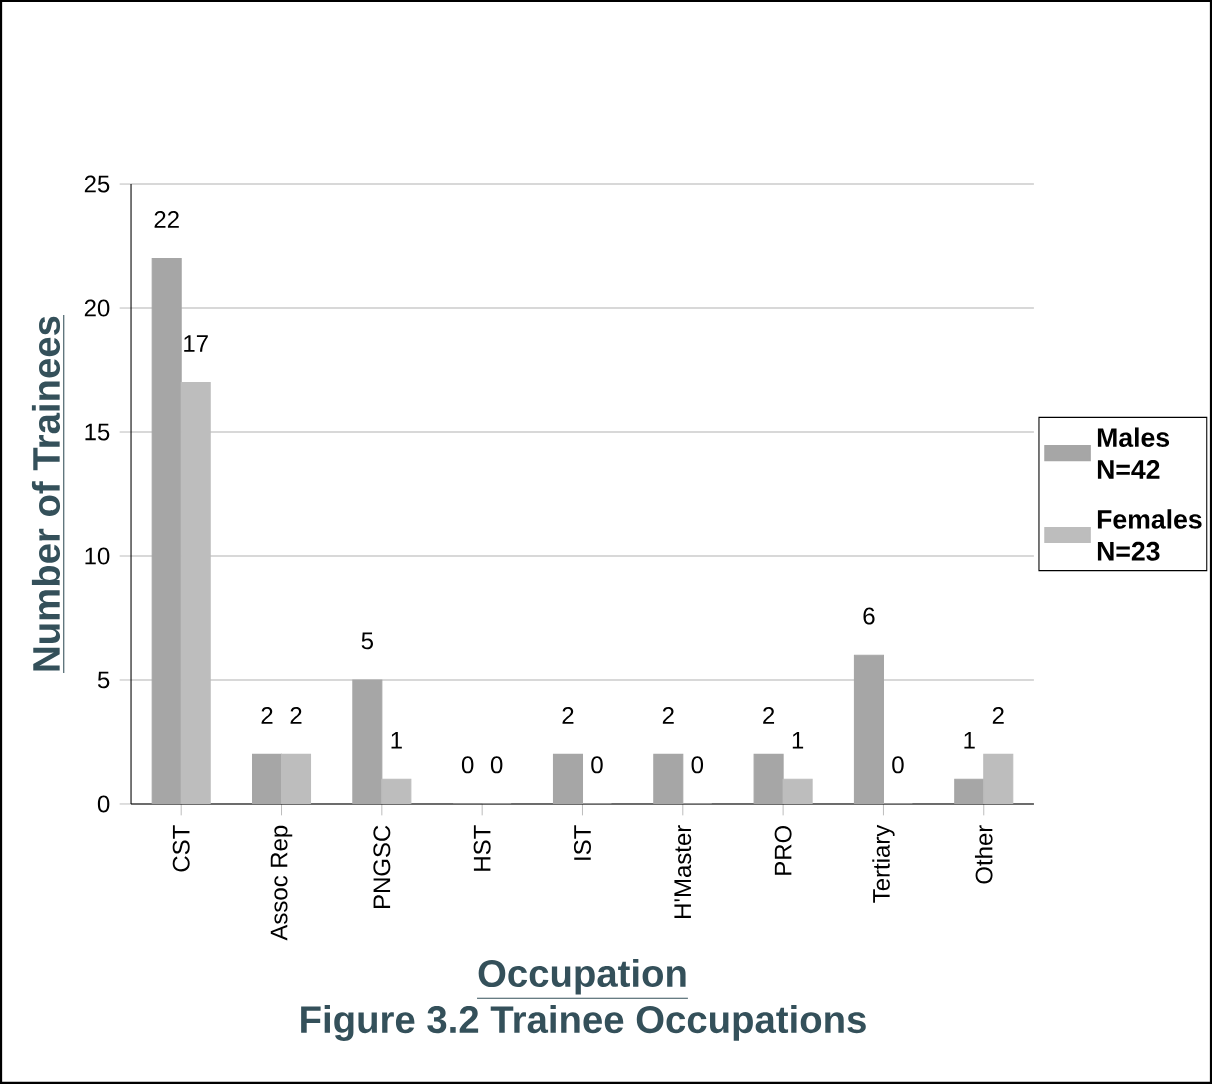 The image size is (1212, 1084). What do you see at coordinates (166, 219) in the screenshot?
I see `data-label: 22` at bounding box center [166, 219].